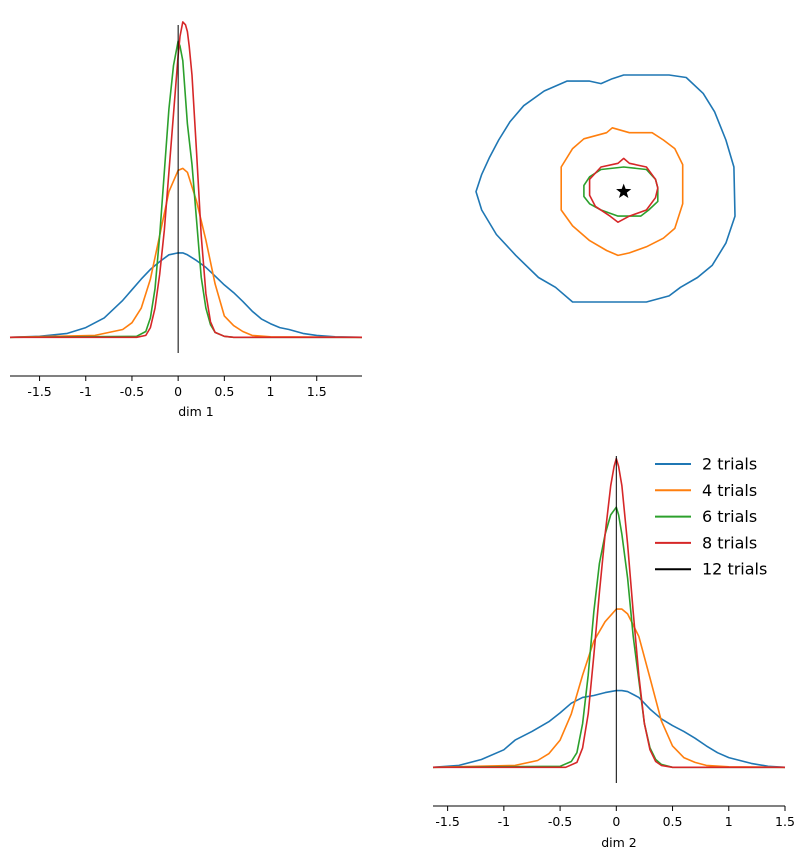 The width and height of the screenshot is (805, 864). I want to click on legend-label: 6 trials, so click(729, 516).